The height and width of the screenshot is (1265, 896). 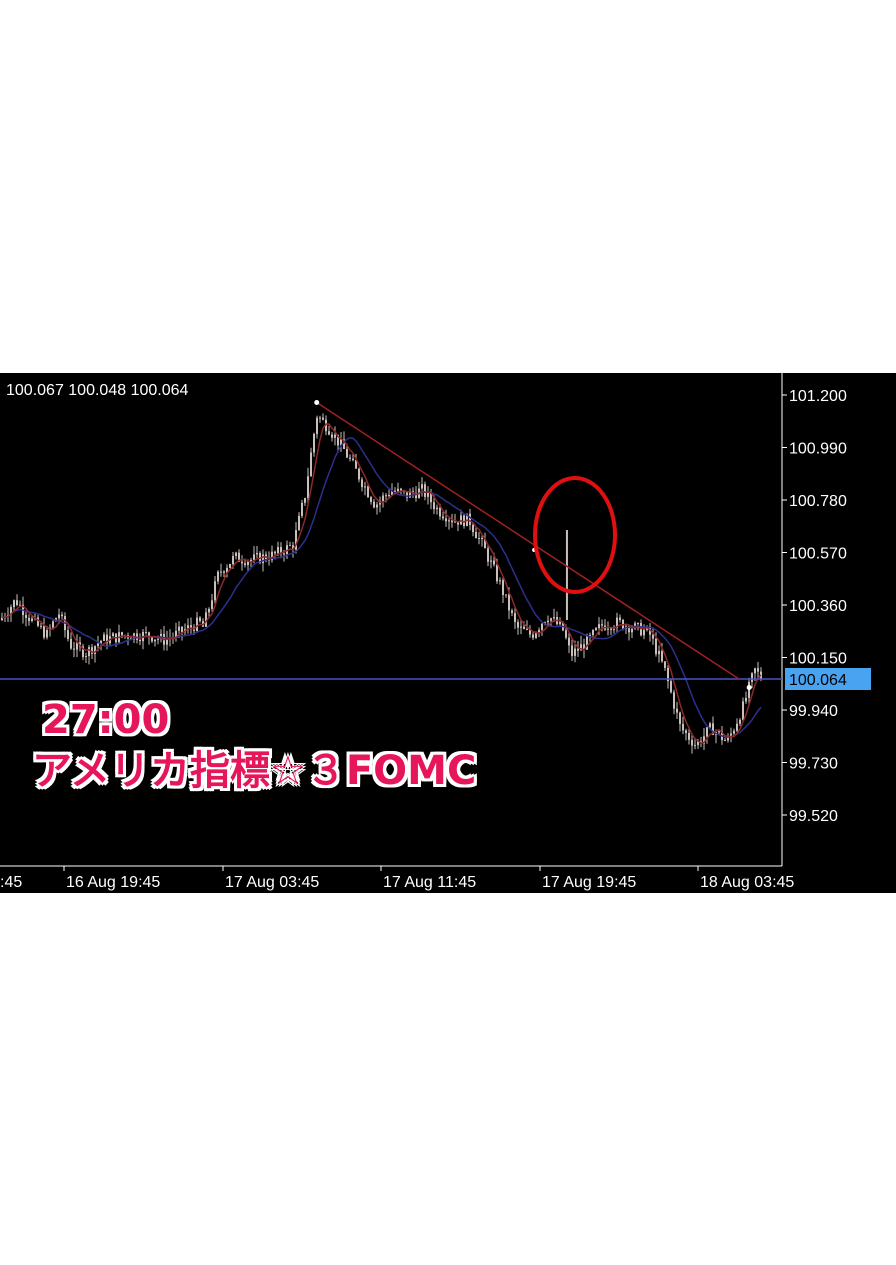 I want to click on price-tick-label: 100.780, so click(x=818, y=501).